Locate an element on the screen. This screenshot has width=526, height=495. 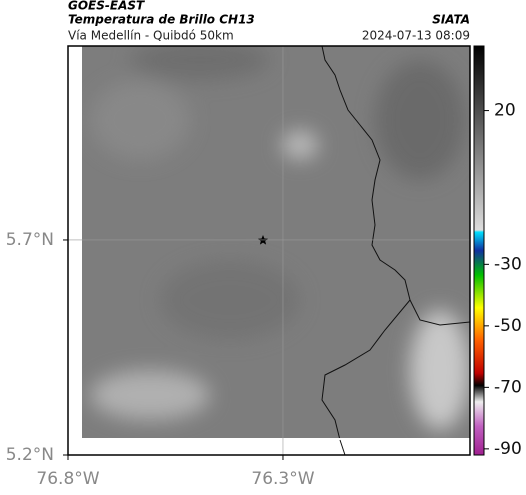
colorbar-tick-label: 20 is located at coordinates (505, 111).